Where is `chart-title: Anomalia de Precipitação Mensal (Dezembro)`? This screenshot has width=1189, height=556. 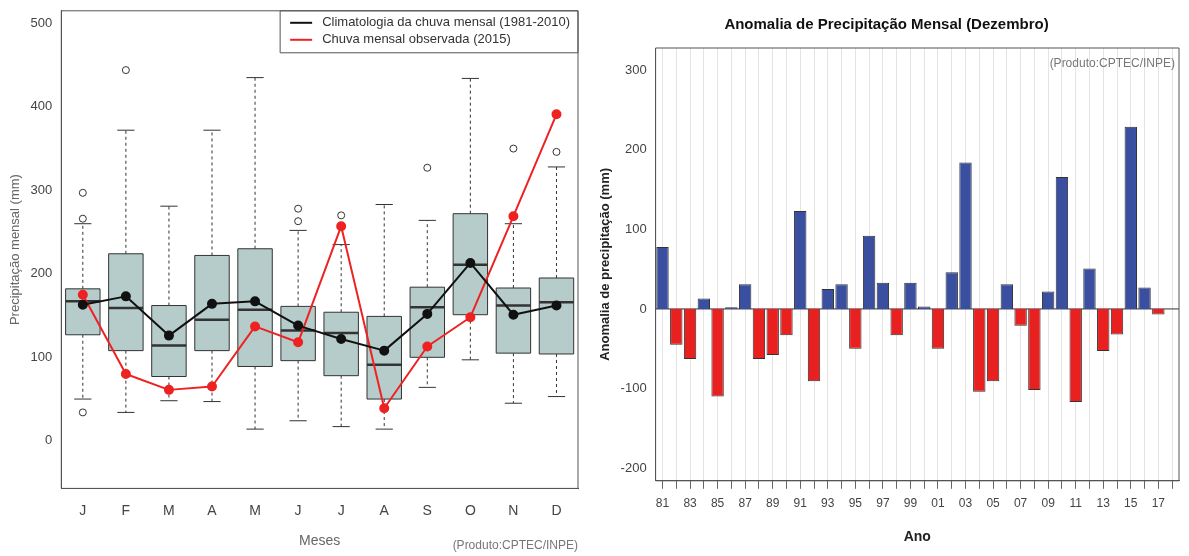
chart-title: Anomalia de Precipitação Mensal (Dezembro) is located at coordinates (886, 24).